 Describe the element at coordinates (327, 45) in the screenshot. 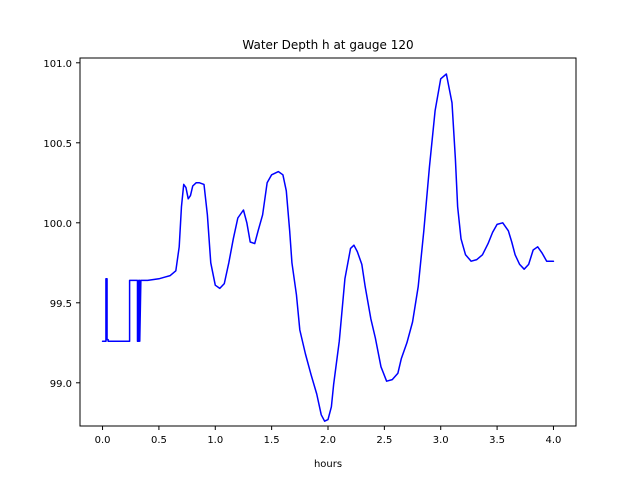

I see `chart-title: Water Depth h at gauge 120` at that location.